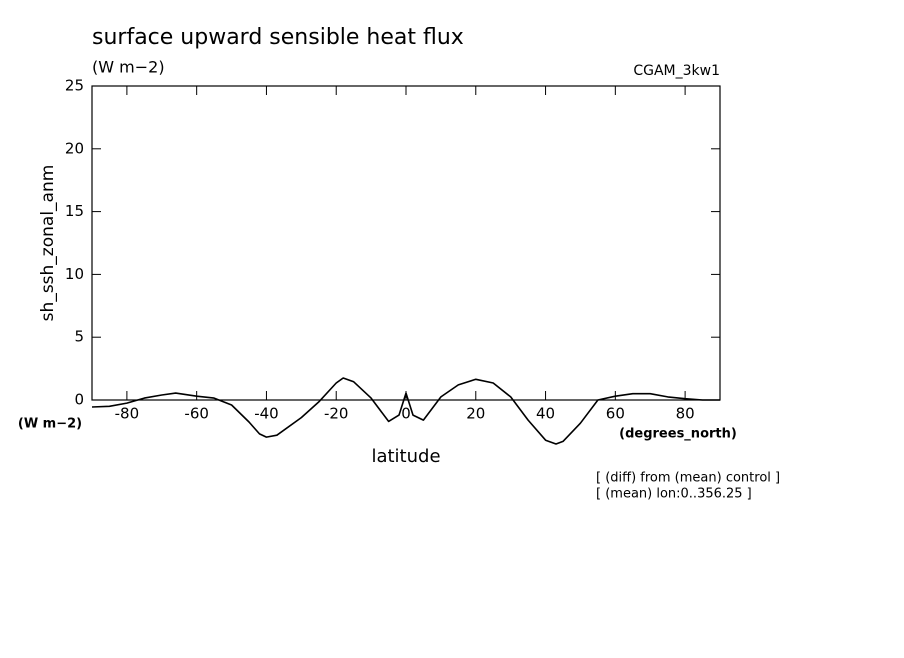 The image size is (904, 658). Describe the element at coordinates (48, 243) in the screenshot. I see `y-axis-label: sh_ssh_zonal_anm` at that location.